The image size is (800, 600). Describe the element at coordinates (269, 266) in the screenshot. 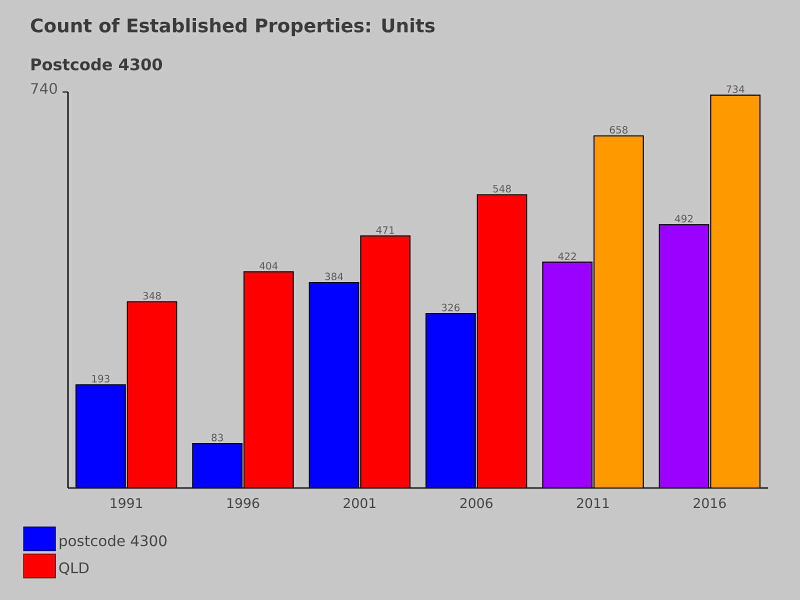

I see `data-label: 404` at that location.